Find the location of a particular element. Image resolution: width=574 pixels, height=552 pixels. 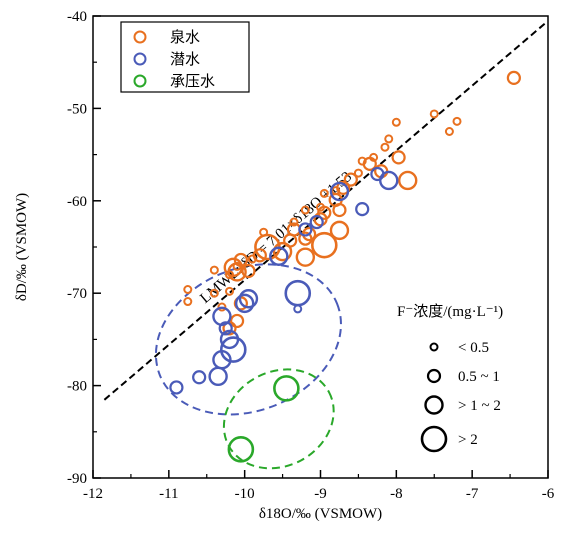

x-axis-title: δ18O/‰ (VSMOW) is located at coordinates (320, 514).